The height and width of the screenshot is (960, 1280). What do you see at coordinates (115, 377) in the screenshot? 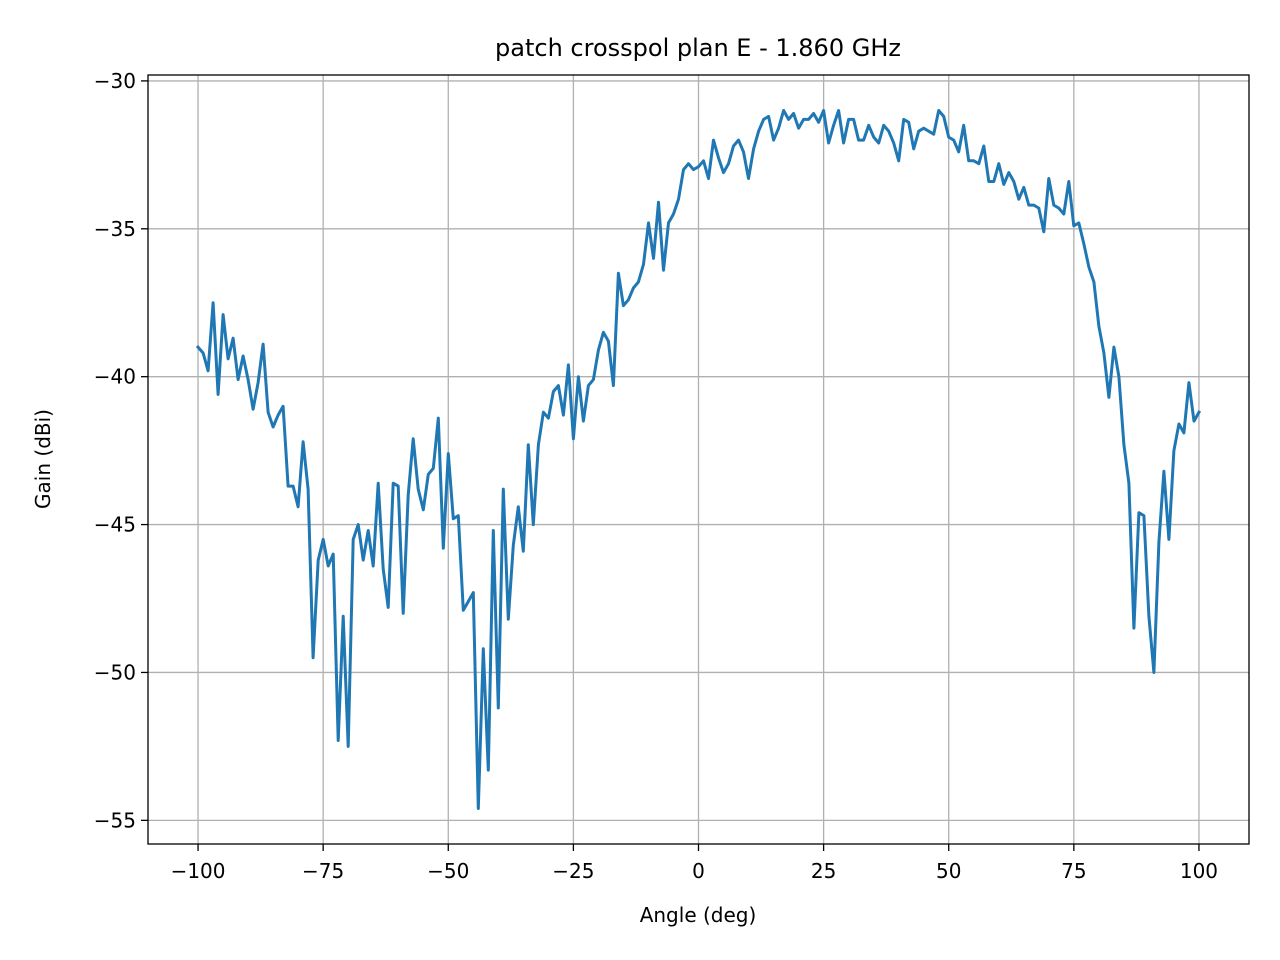
I see `y-tick-label: −40` at bounding box center [115, 377].